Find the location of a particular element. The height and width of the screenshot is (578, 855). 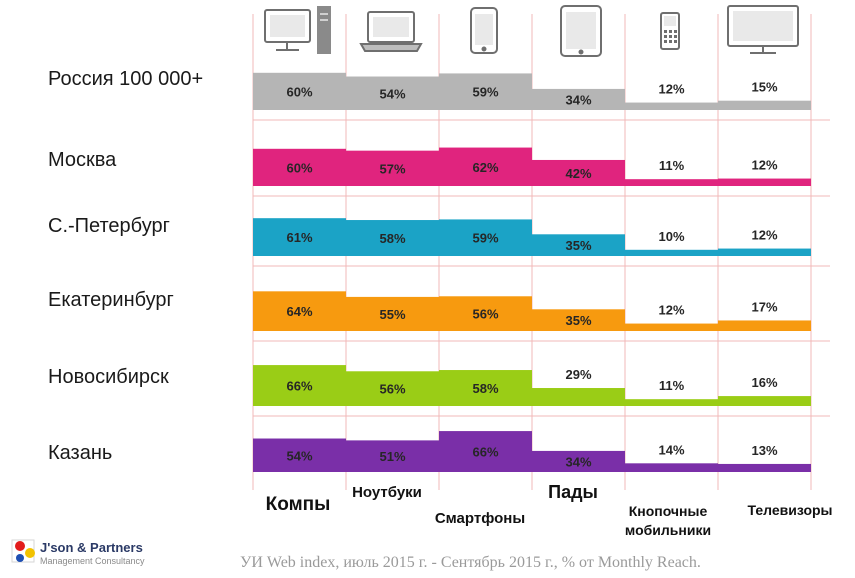

data-label: 16% is located at coordinates (764, 382).